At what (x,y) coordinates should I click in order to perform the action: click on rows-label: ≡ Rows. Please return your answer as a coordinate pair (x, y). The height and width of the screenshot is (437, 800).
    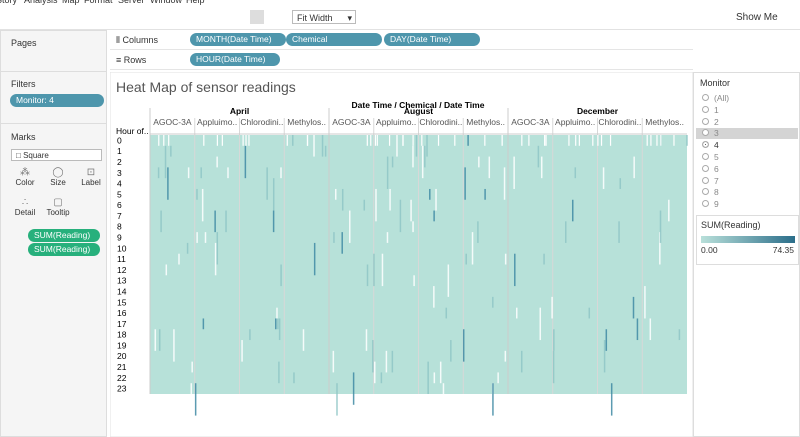
    Looking at the image, I should click on (131, 60).